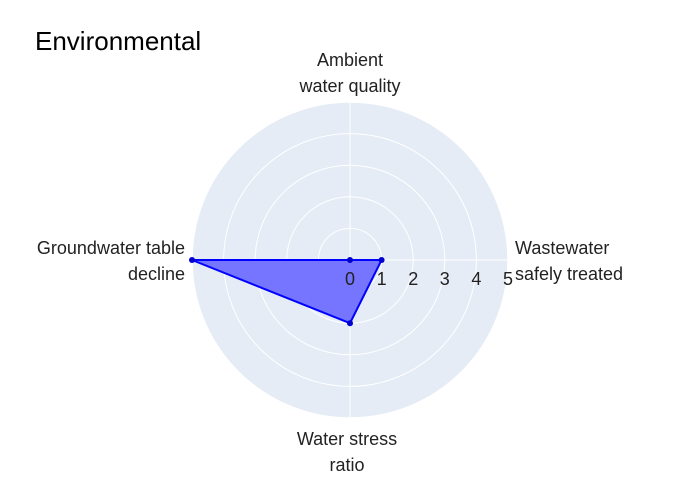 The height and width of the screenshot is (500, 700). Describe the element at coordinates (349, 86) in the screenshot. I see `axis-label-line: water quality` at that location.